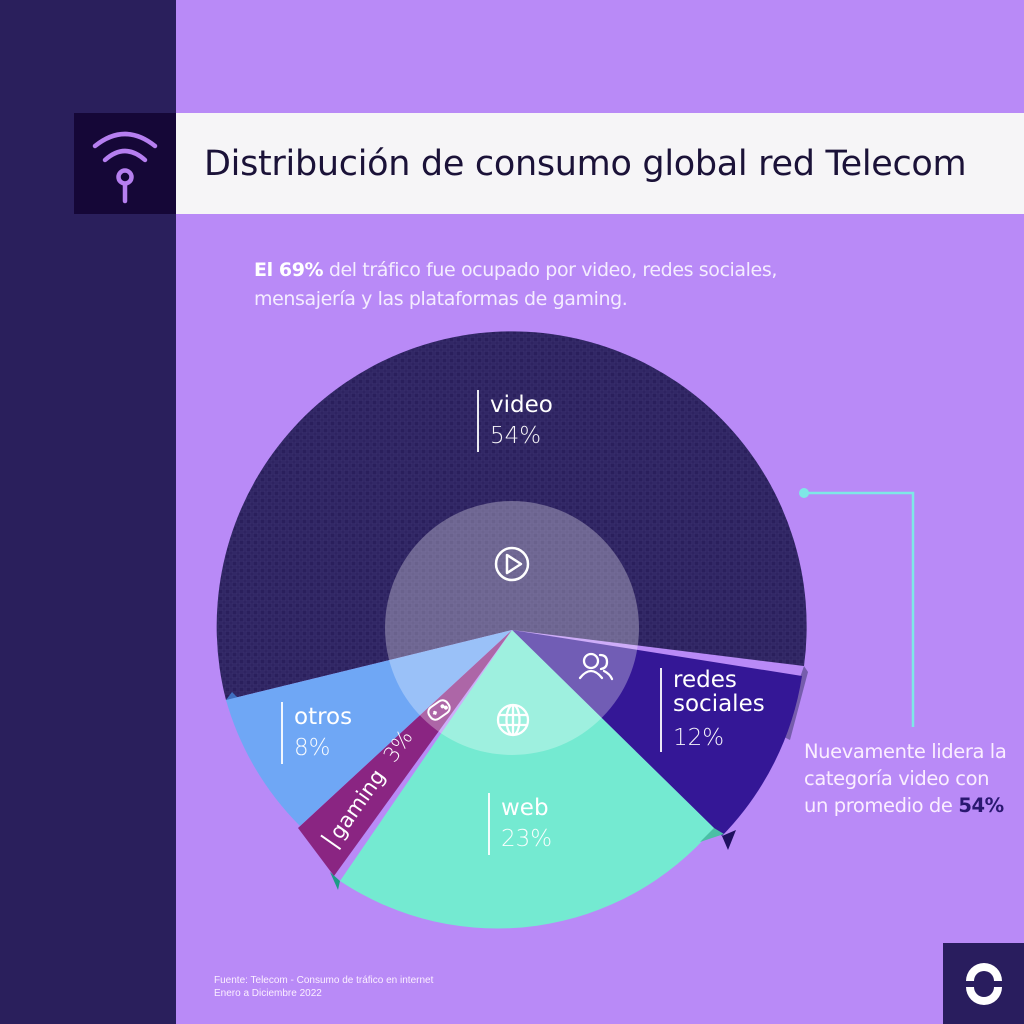 The image size is (1024, 1024). I want to click on slice-web, so click(527, 779).